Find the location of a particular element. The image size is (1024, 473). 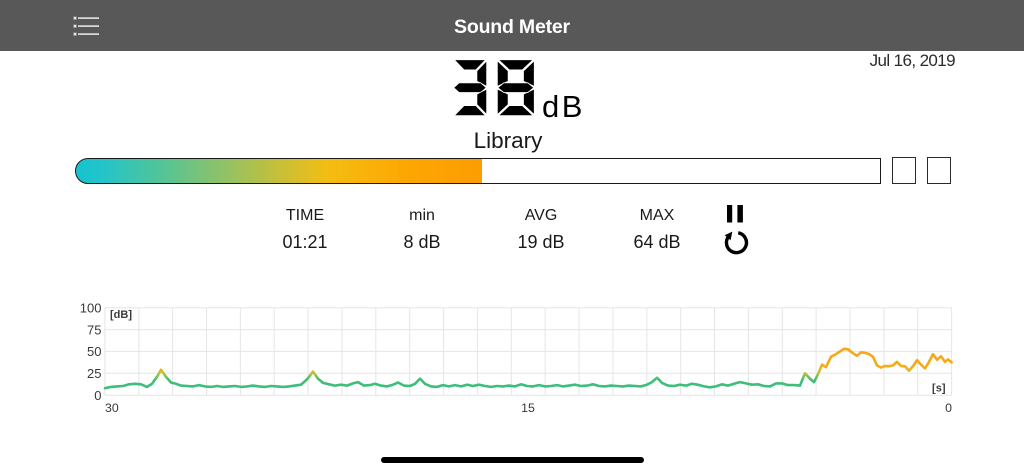

svg-text: 75 is located at coordinates (94, 329).